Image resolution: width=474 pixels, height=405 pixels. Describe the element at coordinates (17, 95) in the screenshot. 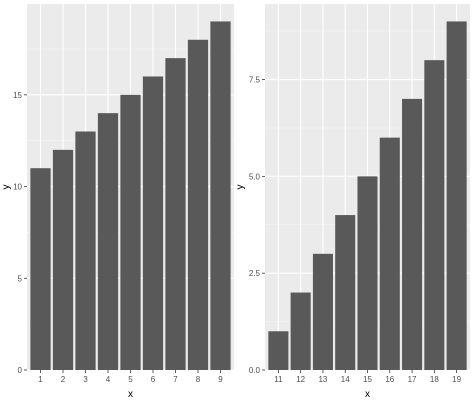

I see `y-tick-label: 15` at that location.